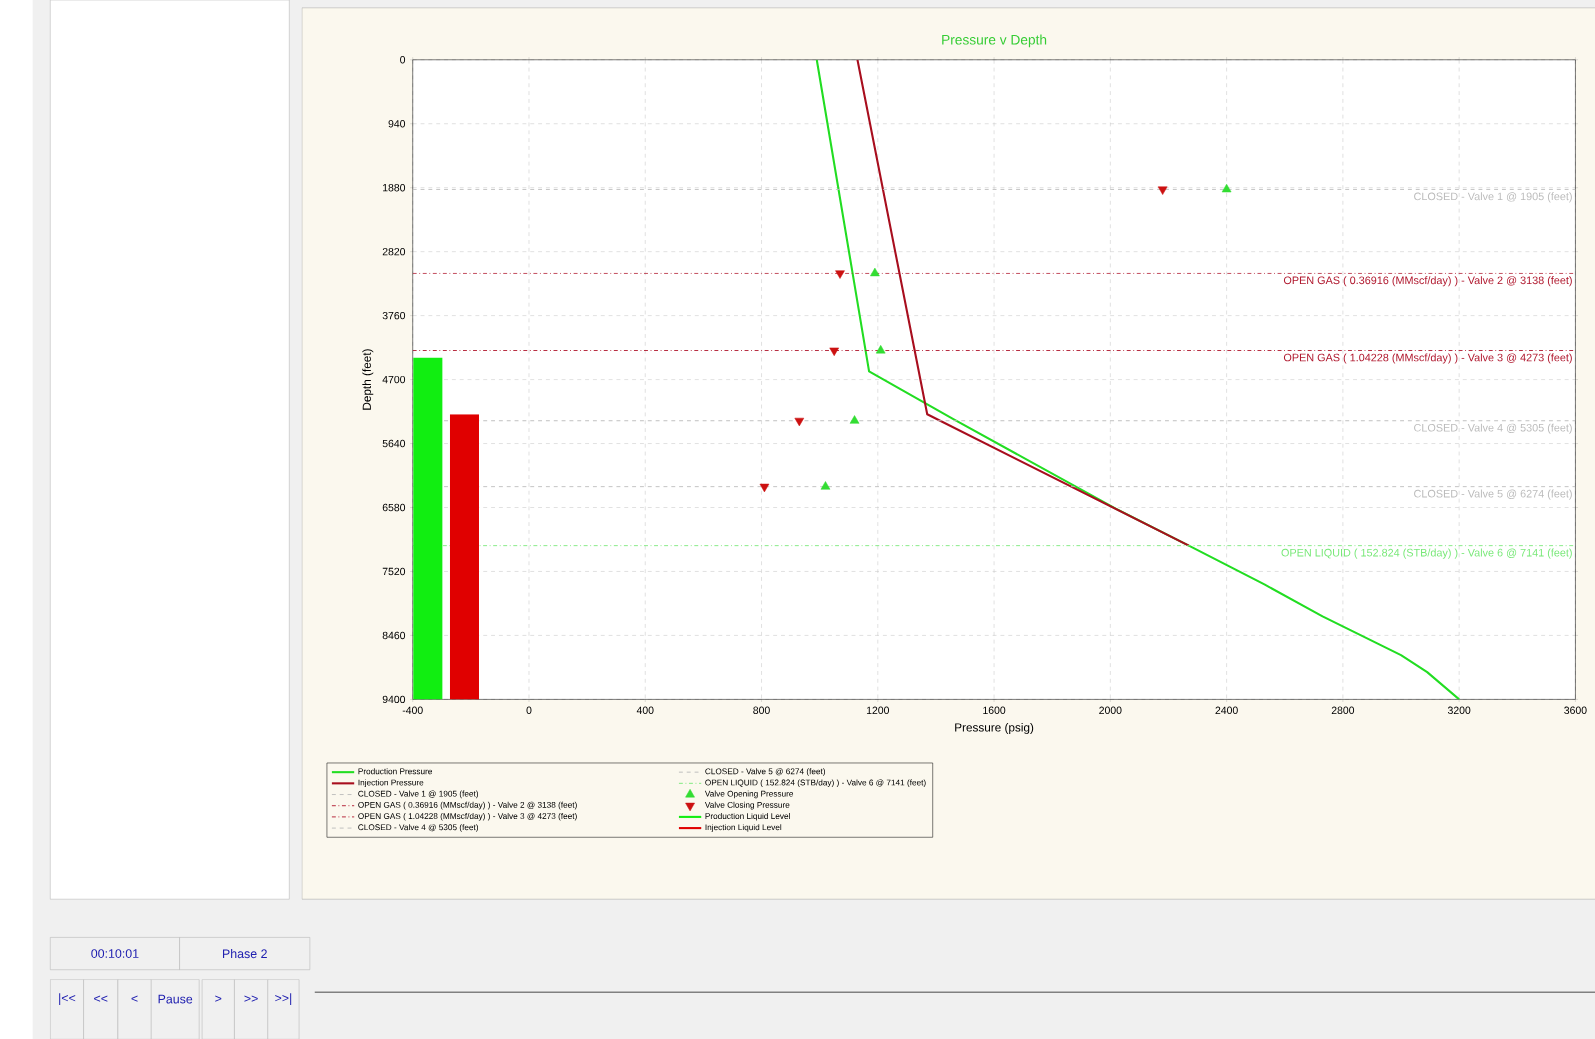 This screenshot has width=1595, height=1039. I want to click on ref-line-label: CLOSED - Valve 5 @ 6274 (feet), so click(1493, 494).